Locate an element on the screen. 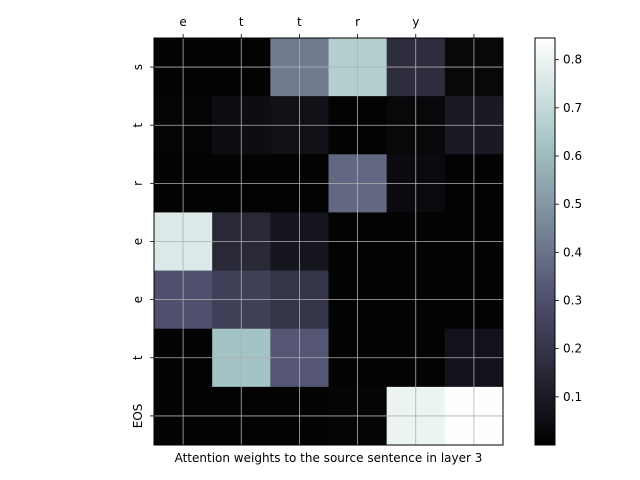 The width and height of the screenshot is (640, 480). colorbar is located at coordinates (545, 241).